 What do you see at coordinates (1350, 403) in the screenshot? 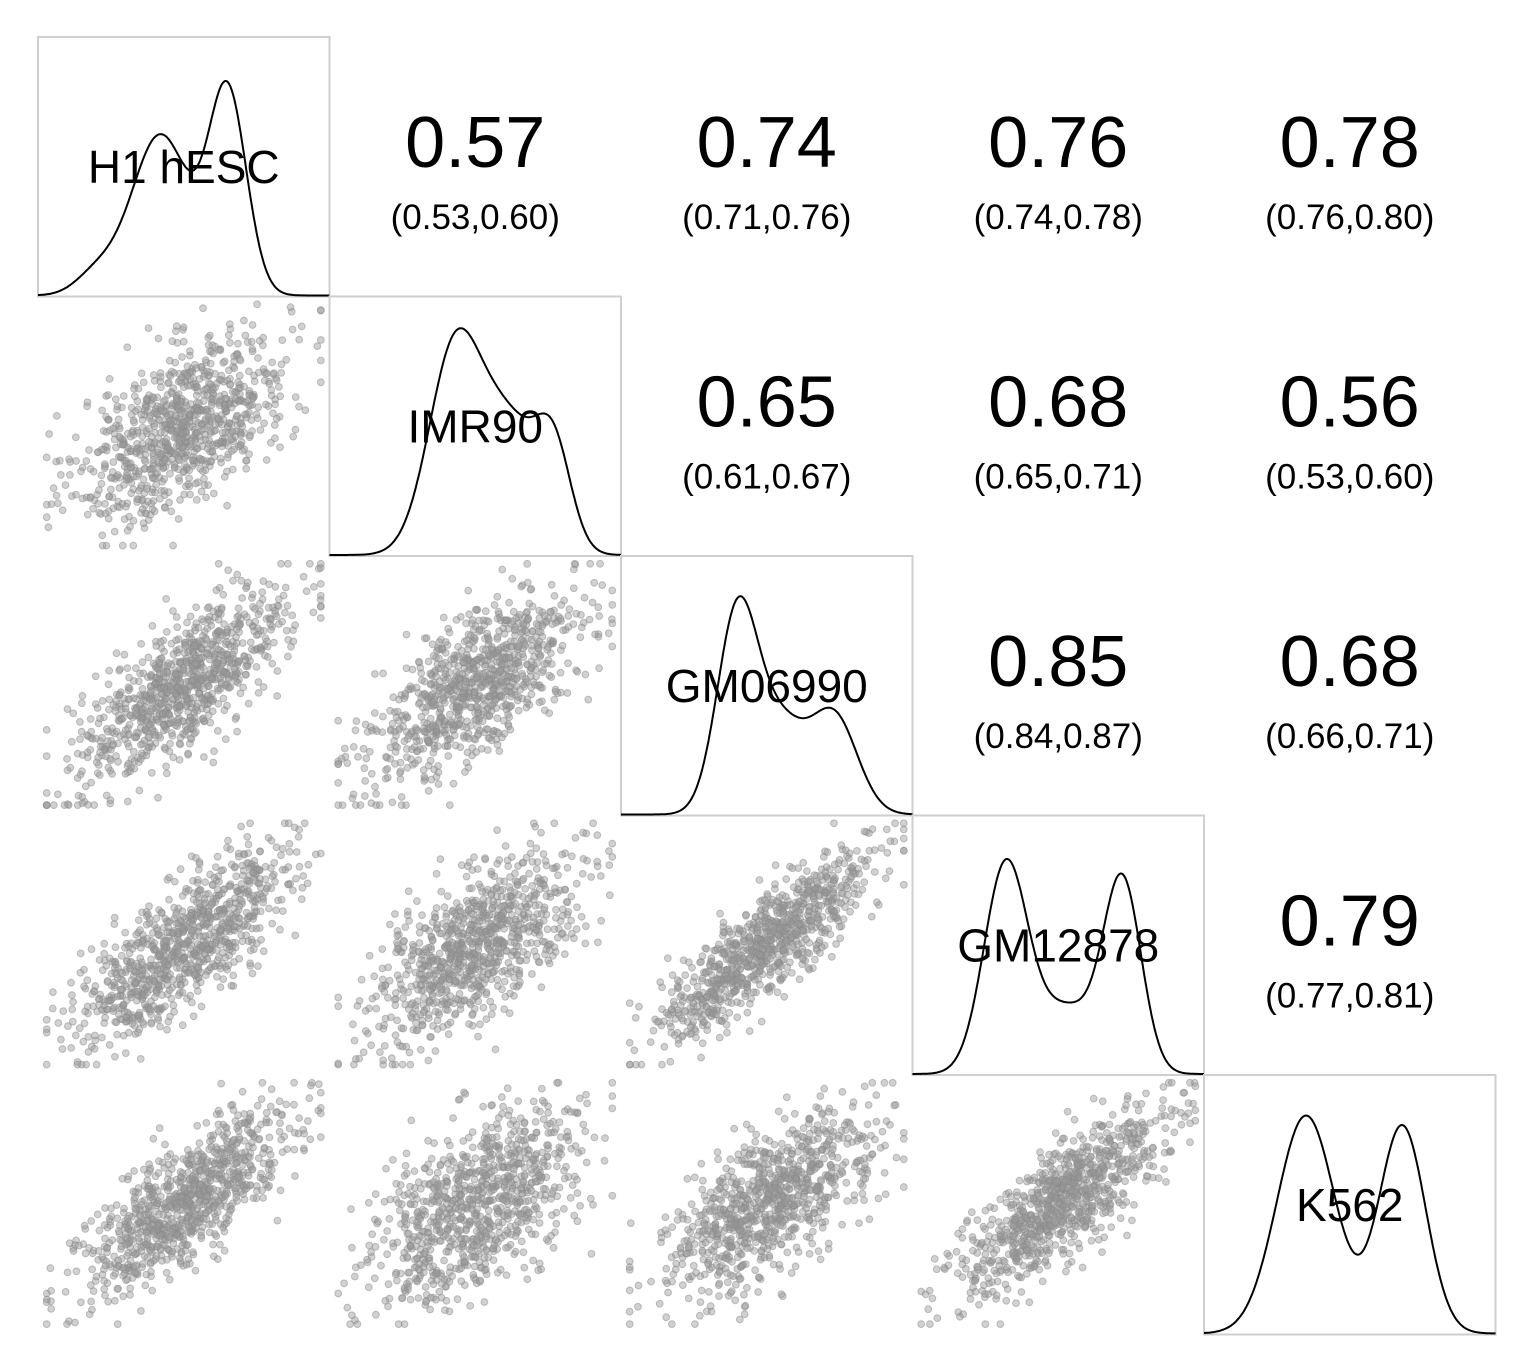
I see `correlation-value: 0.56` at bounding box center [1350, 403].